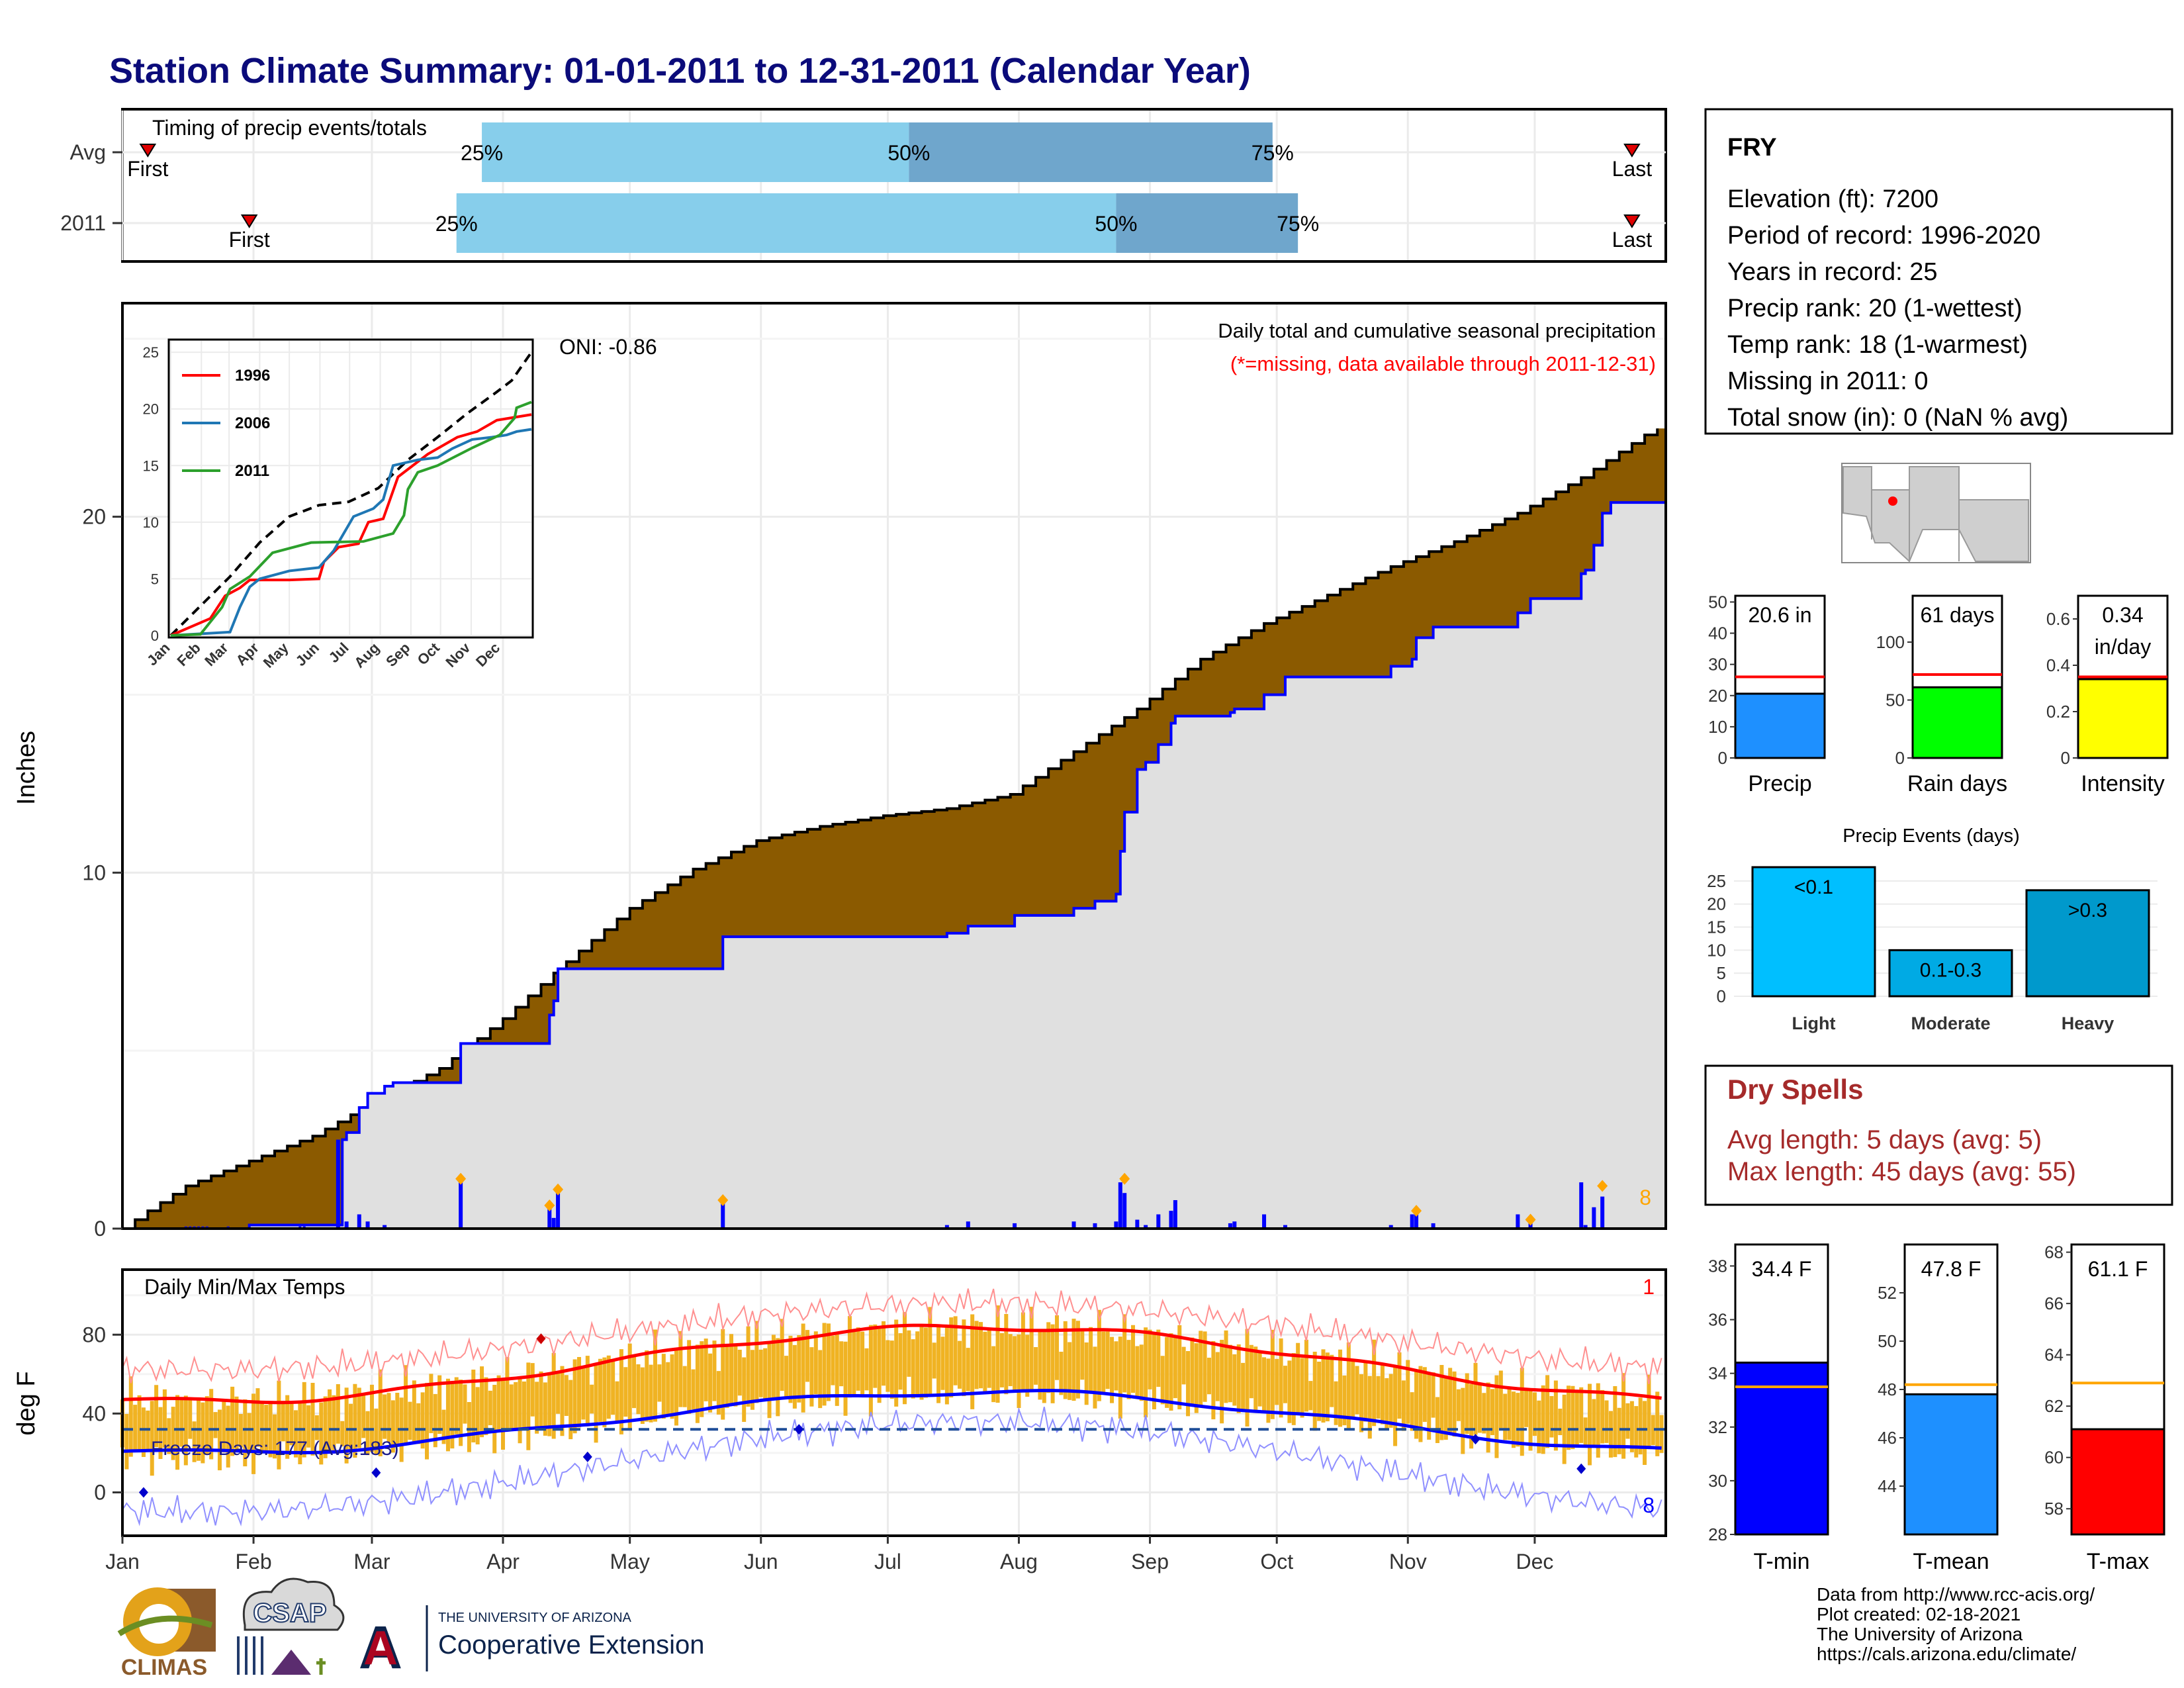 This screenshot has width=2184, height=1688. I want to click on tbar-tick-label: 34, so click(1718, 1373).